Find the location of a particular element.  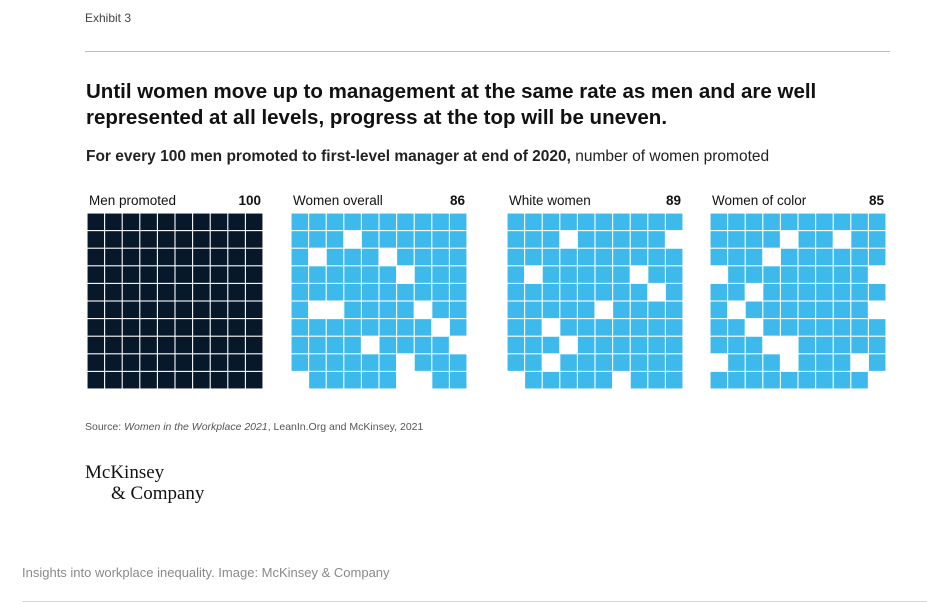

waffle-panel-white-women: White women 89 is located at coordinates (595, 289).